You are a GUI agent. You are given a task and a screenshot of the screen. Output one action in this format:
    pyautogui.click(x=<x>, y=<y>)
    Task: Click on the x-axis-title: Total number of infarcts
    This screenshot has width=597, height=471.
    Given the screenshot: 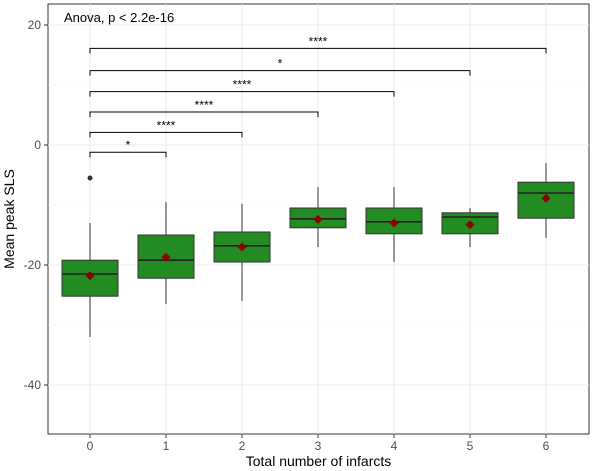 What is the action you would take?
    pyautogui.click(x=319, y=461)
    